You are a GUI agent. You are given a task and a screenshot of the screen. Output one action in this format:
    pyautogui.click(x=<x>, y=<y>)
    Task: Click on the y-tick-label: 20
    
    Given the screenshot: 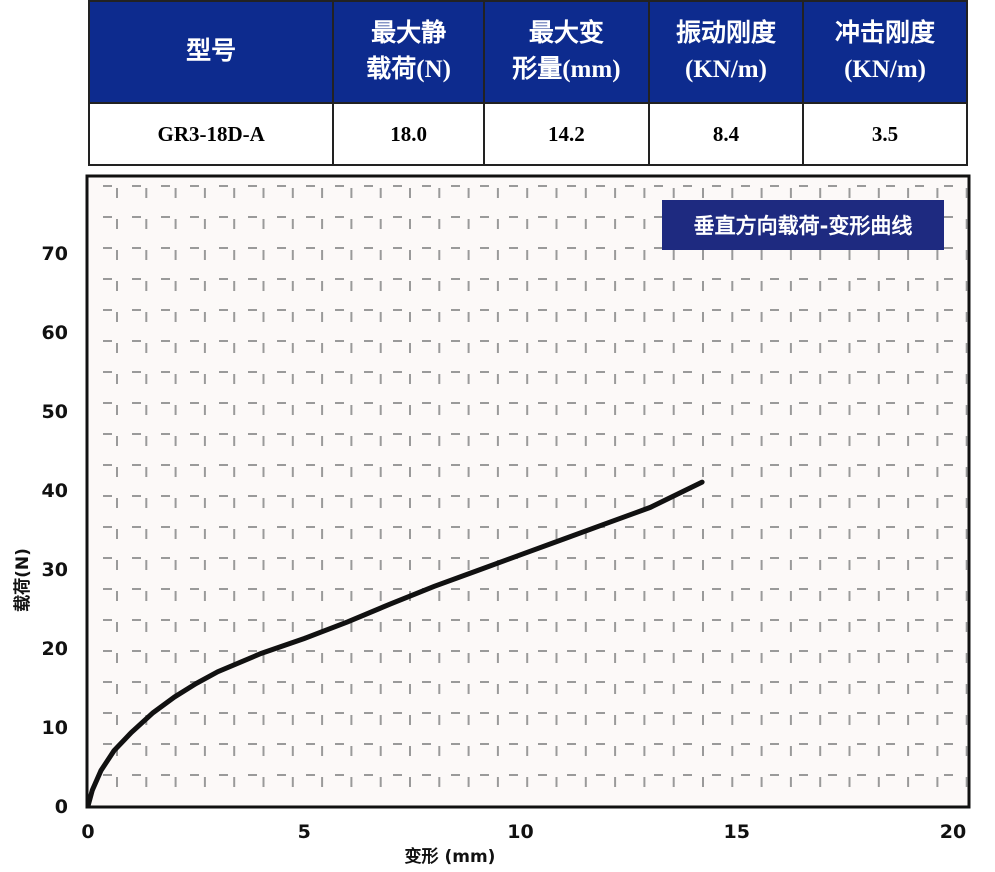 What is the action you would take?
    pyautogui.click(x=55, y=649)
    